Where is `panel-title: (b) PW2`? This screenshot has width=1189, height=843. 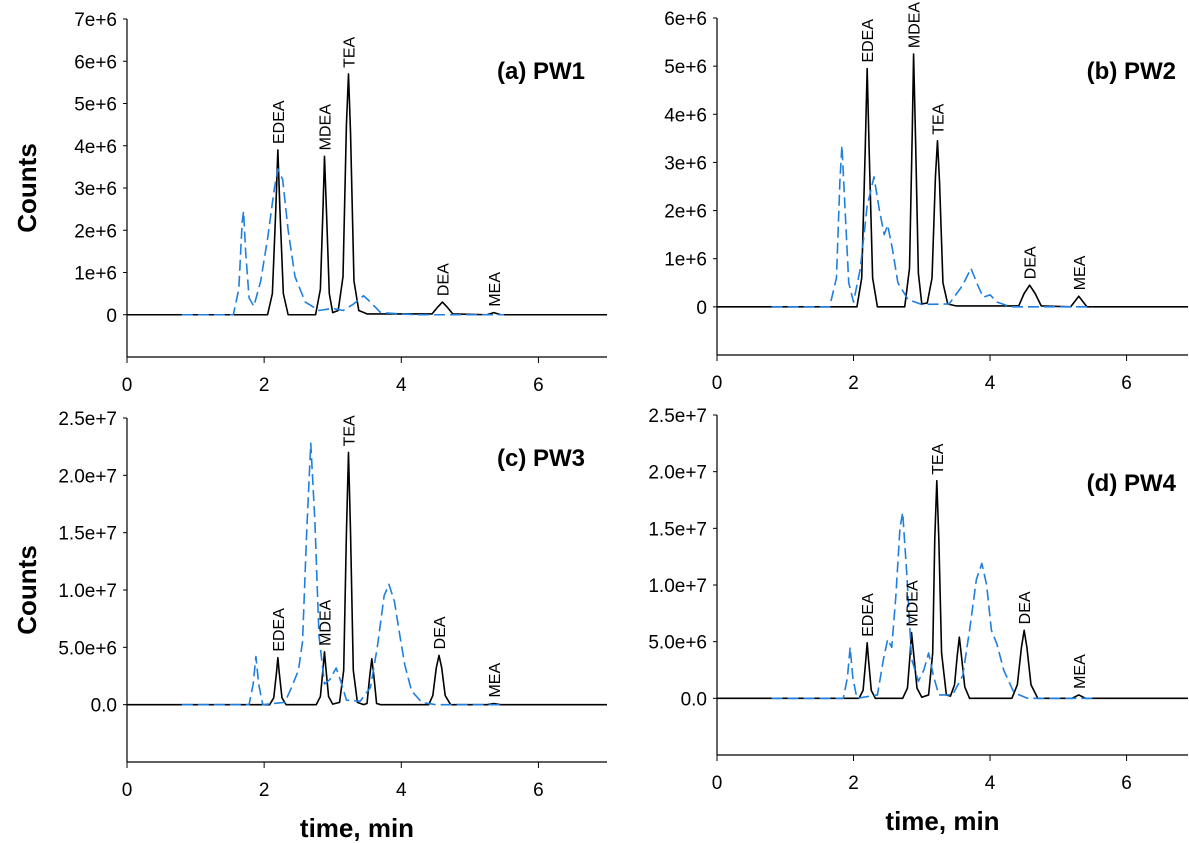 panel-title: (b) PW2 is located at coordinates (1131, 71).